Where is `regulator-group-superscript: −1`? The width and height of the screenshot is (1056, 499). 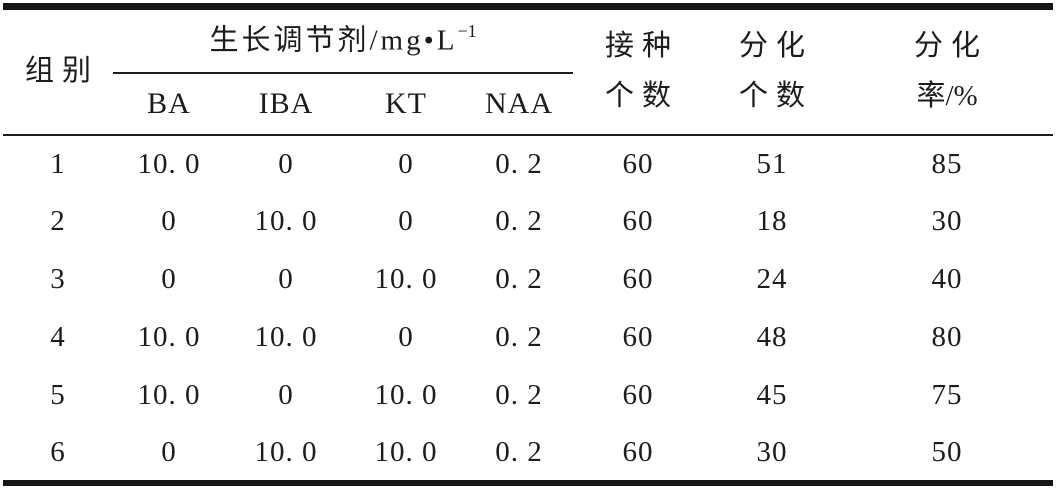 regulator-group-superscript: −1 is located at coordinates (467, 31).